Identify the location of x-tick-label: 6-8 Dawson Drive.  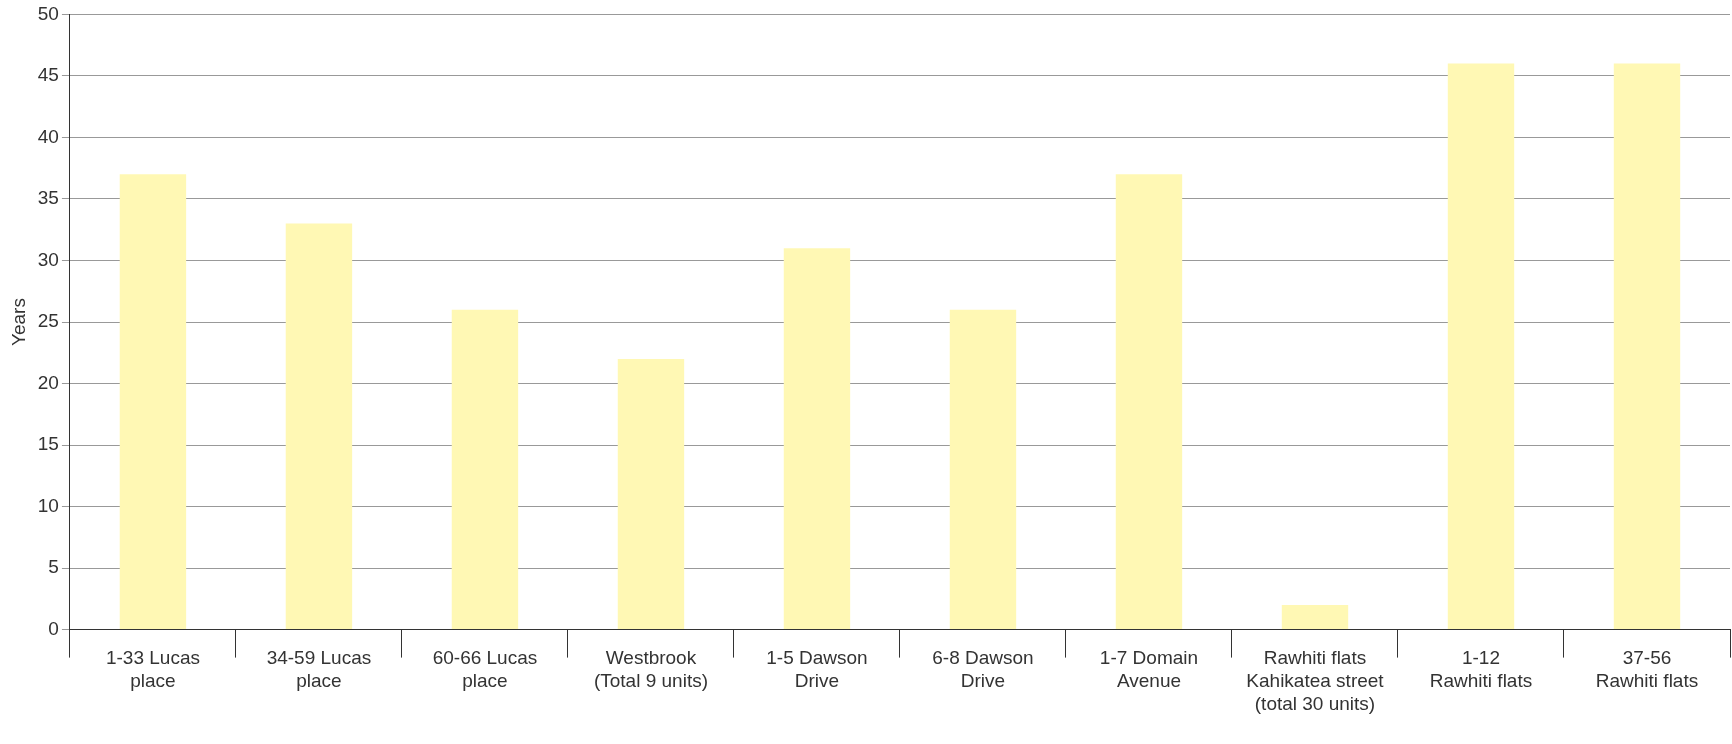
(983, 669).